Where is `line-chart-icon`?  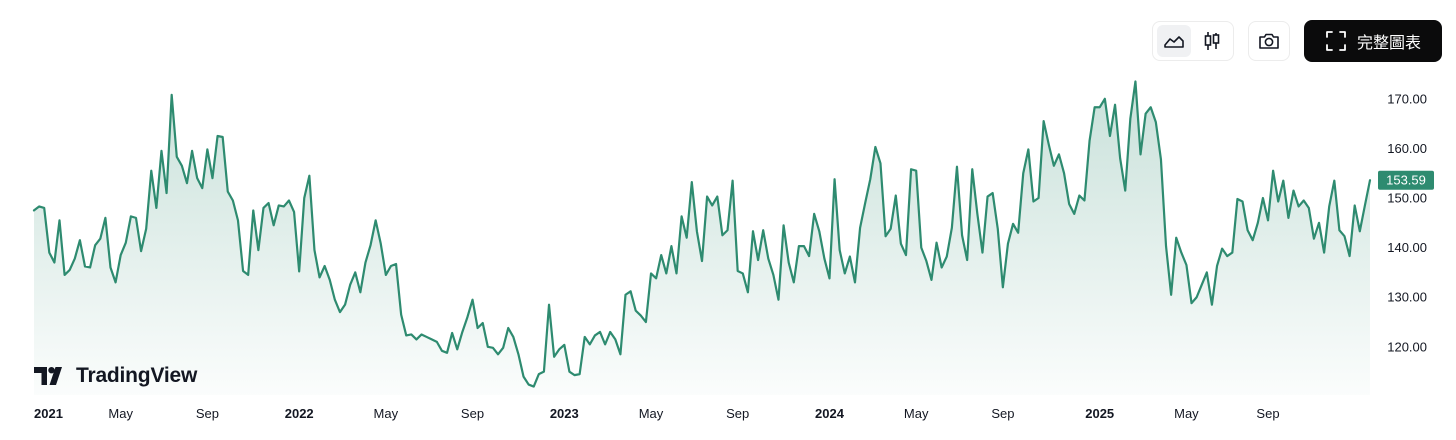
line-chart-icon is located at coordinates (1174, 42).